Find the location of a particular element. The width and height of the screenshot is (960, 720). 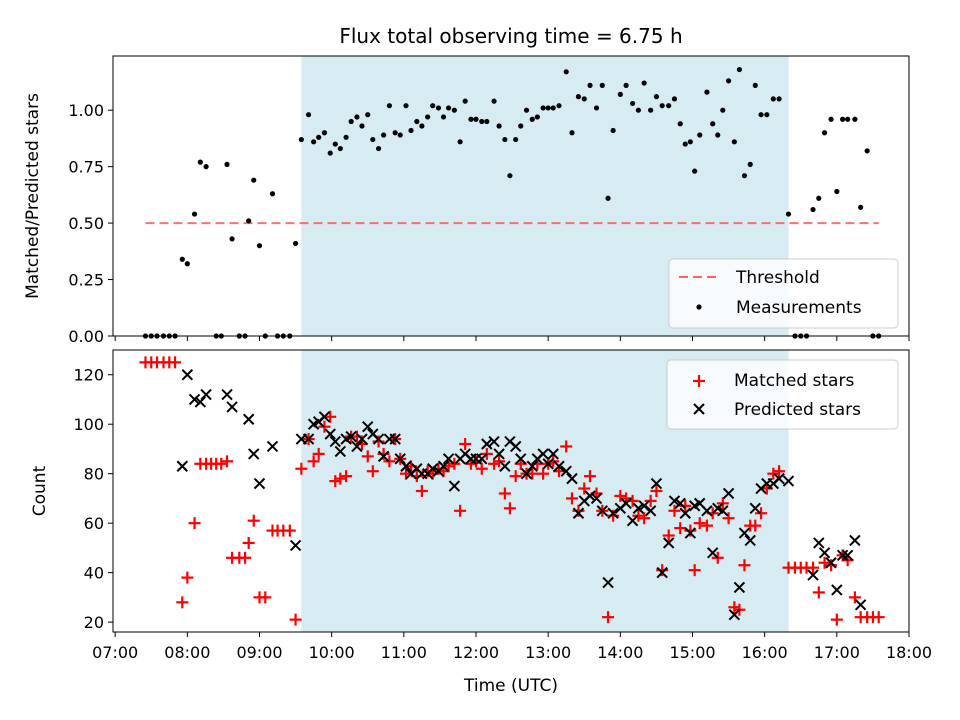

bottom-legend-box is located at coordinates (782, 394).